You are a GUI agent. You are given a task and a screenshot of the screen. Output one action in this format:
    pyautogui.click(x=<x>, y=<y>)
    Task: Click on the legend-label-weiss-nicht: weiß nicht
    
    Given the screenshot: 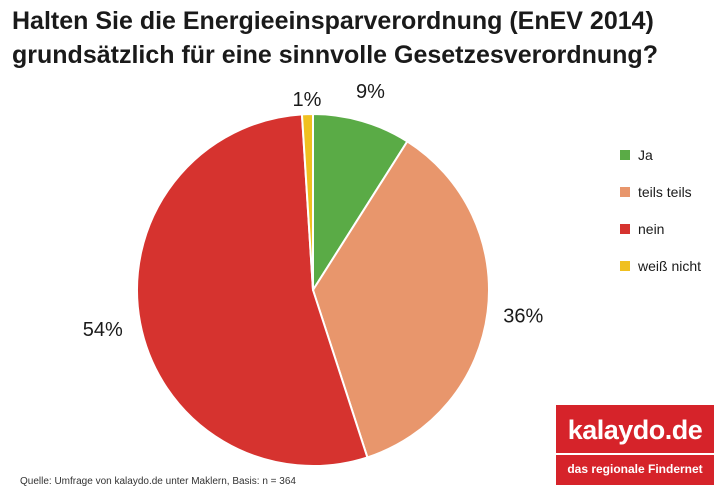 What is the action you would take?
    pyautogui.click(x=670, y=265)
    